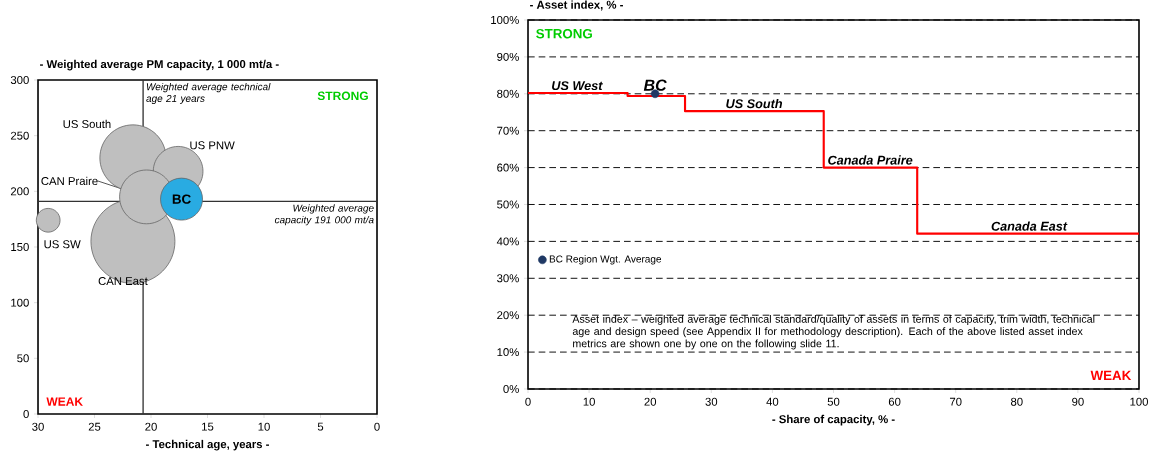 The height and width of the screenshot is (456, 1163). What do you see at coordinates (87, 124) in the screenshot?
I see `series-label: US South` at bounding box center [87, 124].